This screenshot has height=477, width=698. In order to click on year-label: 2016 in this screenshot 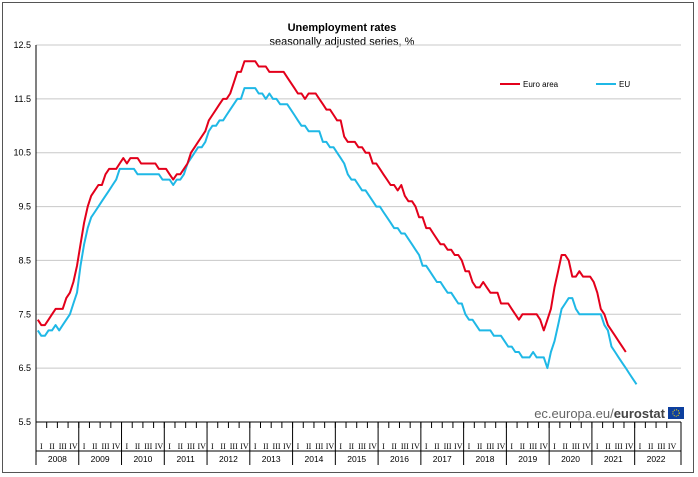, I will do `click(399, 459)`.